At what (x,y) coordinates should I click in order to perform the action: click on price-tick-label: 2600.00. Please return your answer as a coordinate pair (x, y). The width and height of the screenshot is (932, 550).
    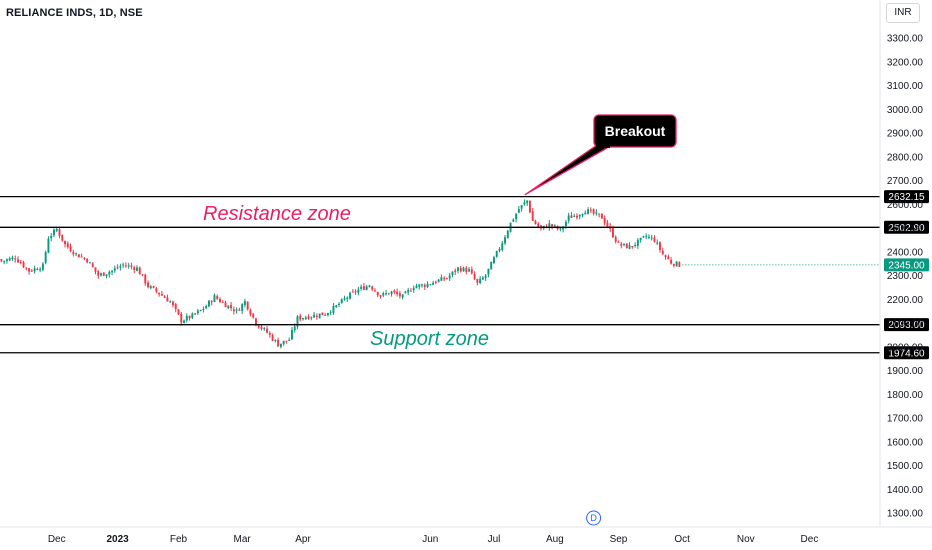
    Looking at the image, I should click on (905, 205).